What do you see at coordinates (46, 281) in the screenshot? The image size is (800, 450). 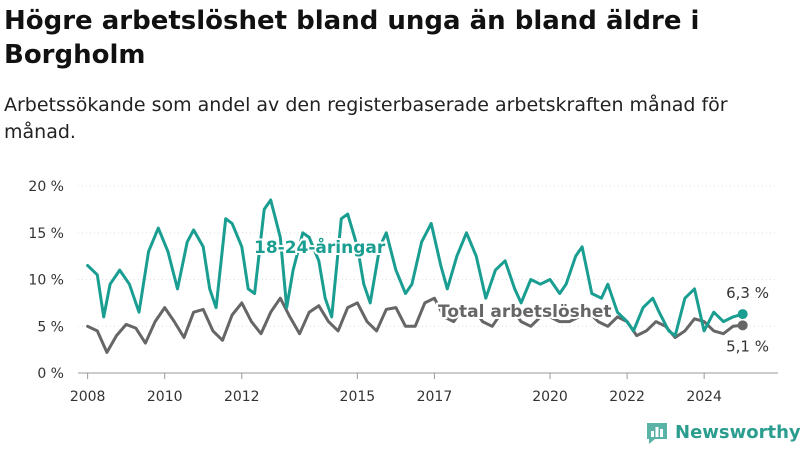 I see `y-tick-label: 10 %` at bounding box center [46, 281].